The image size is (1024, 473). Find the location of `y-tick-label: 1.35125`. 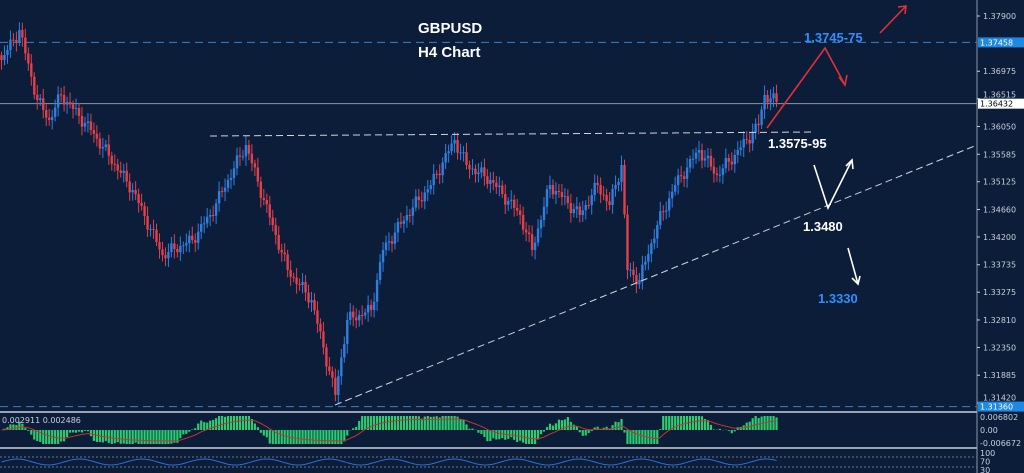

y-tick-label: 1.35125 is located at coordinates (999, 182).